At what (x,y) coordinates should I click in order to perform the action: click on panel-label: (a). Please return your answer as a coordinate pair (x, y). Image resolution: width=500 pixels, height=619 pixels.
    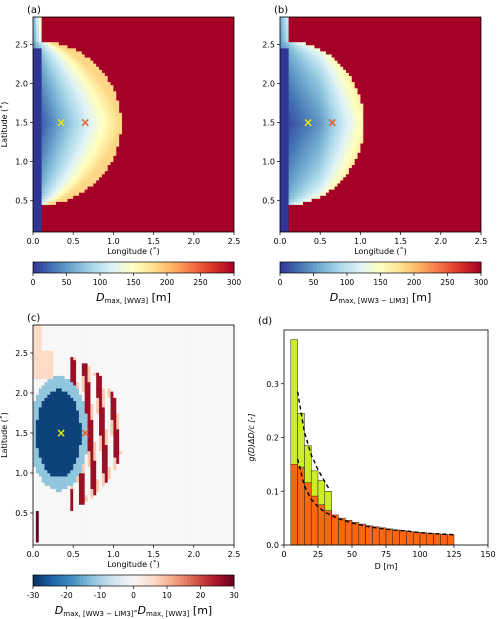
    Looking at the image, I should click on (34, 10).